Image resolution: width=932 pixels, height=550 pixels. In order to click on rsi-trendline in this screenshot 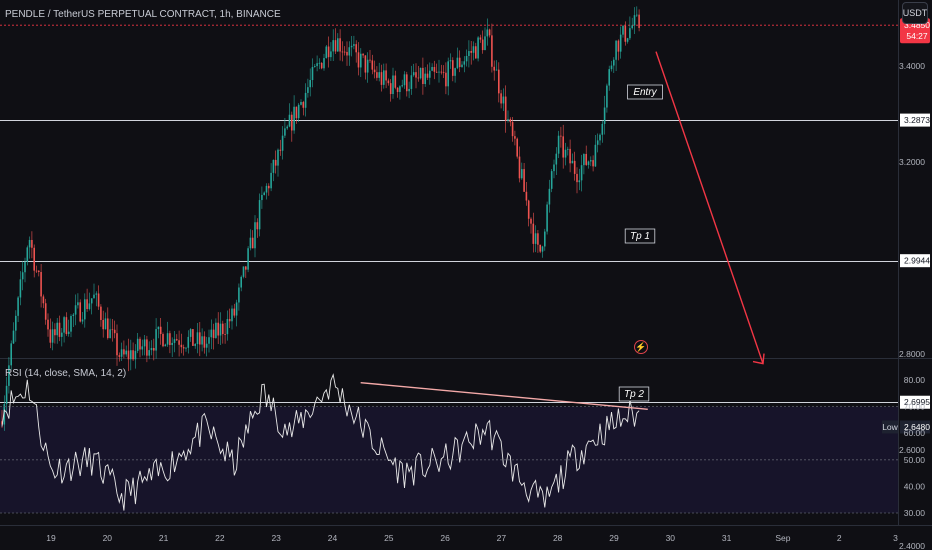, I will do `click(504, 395)`.